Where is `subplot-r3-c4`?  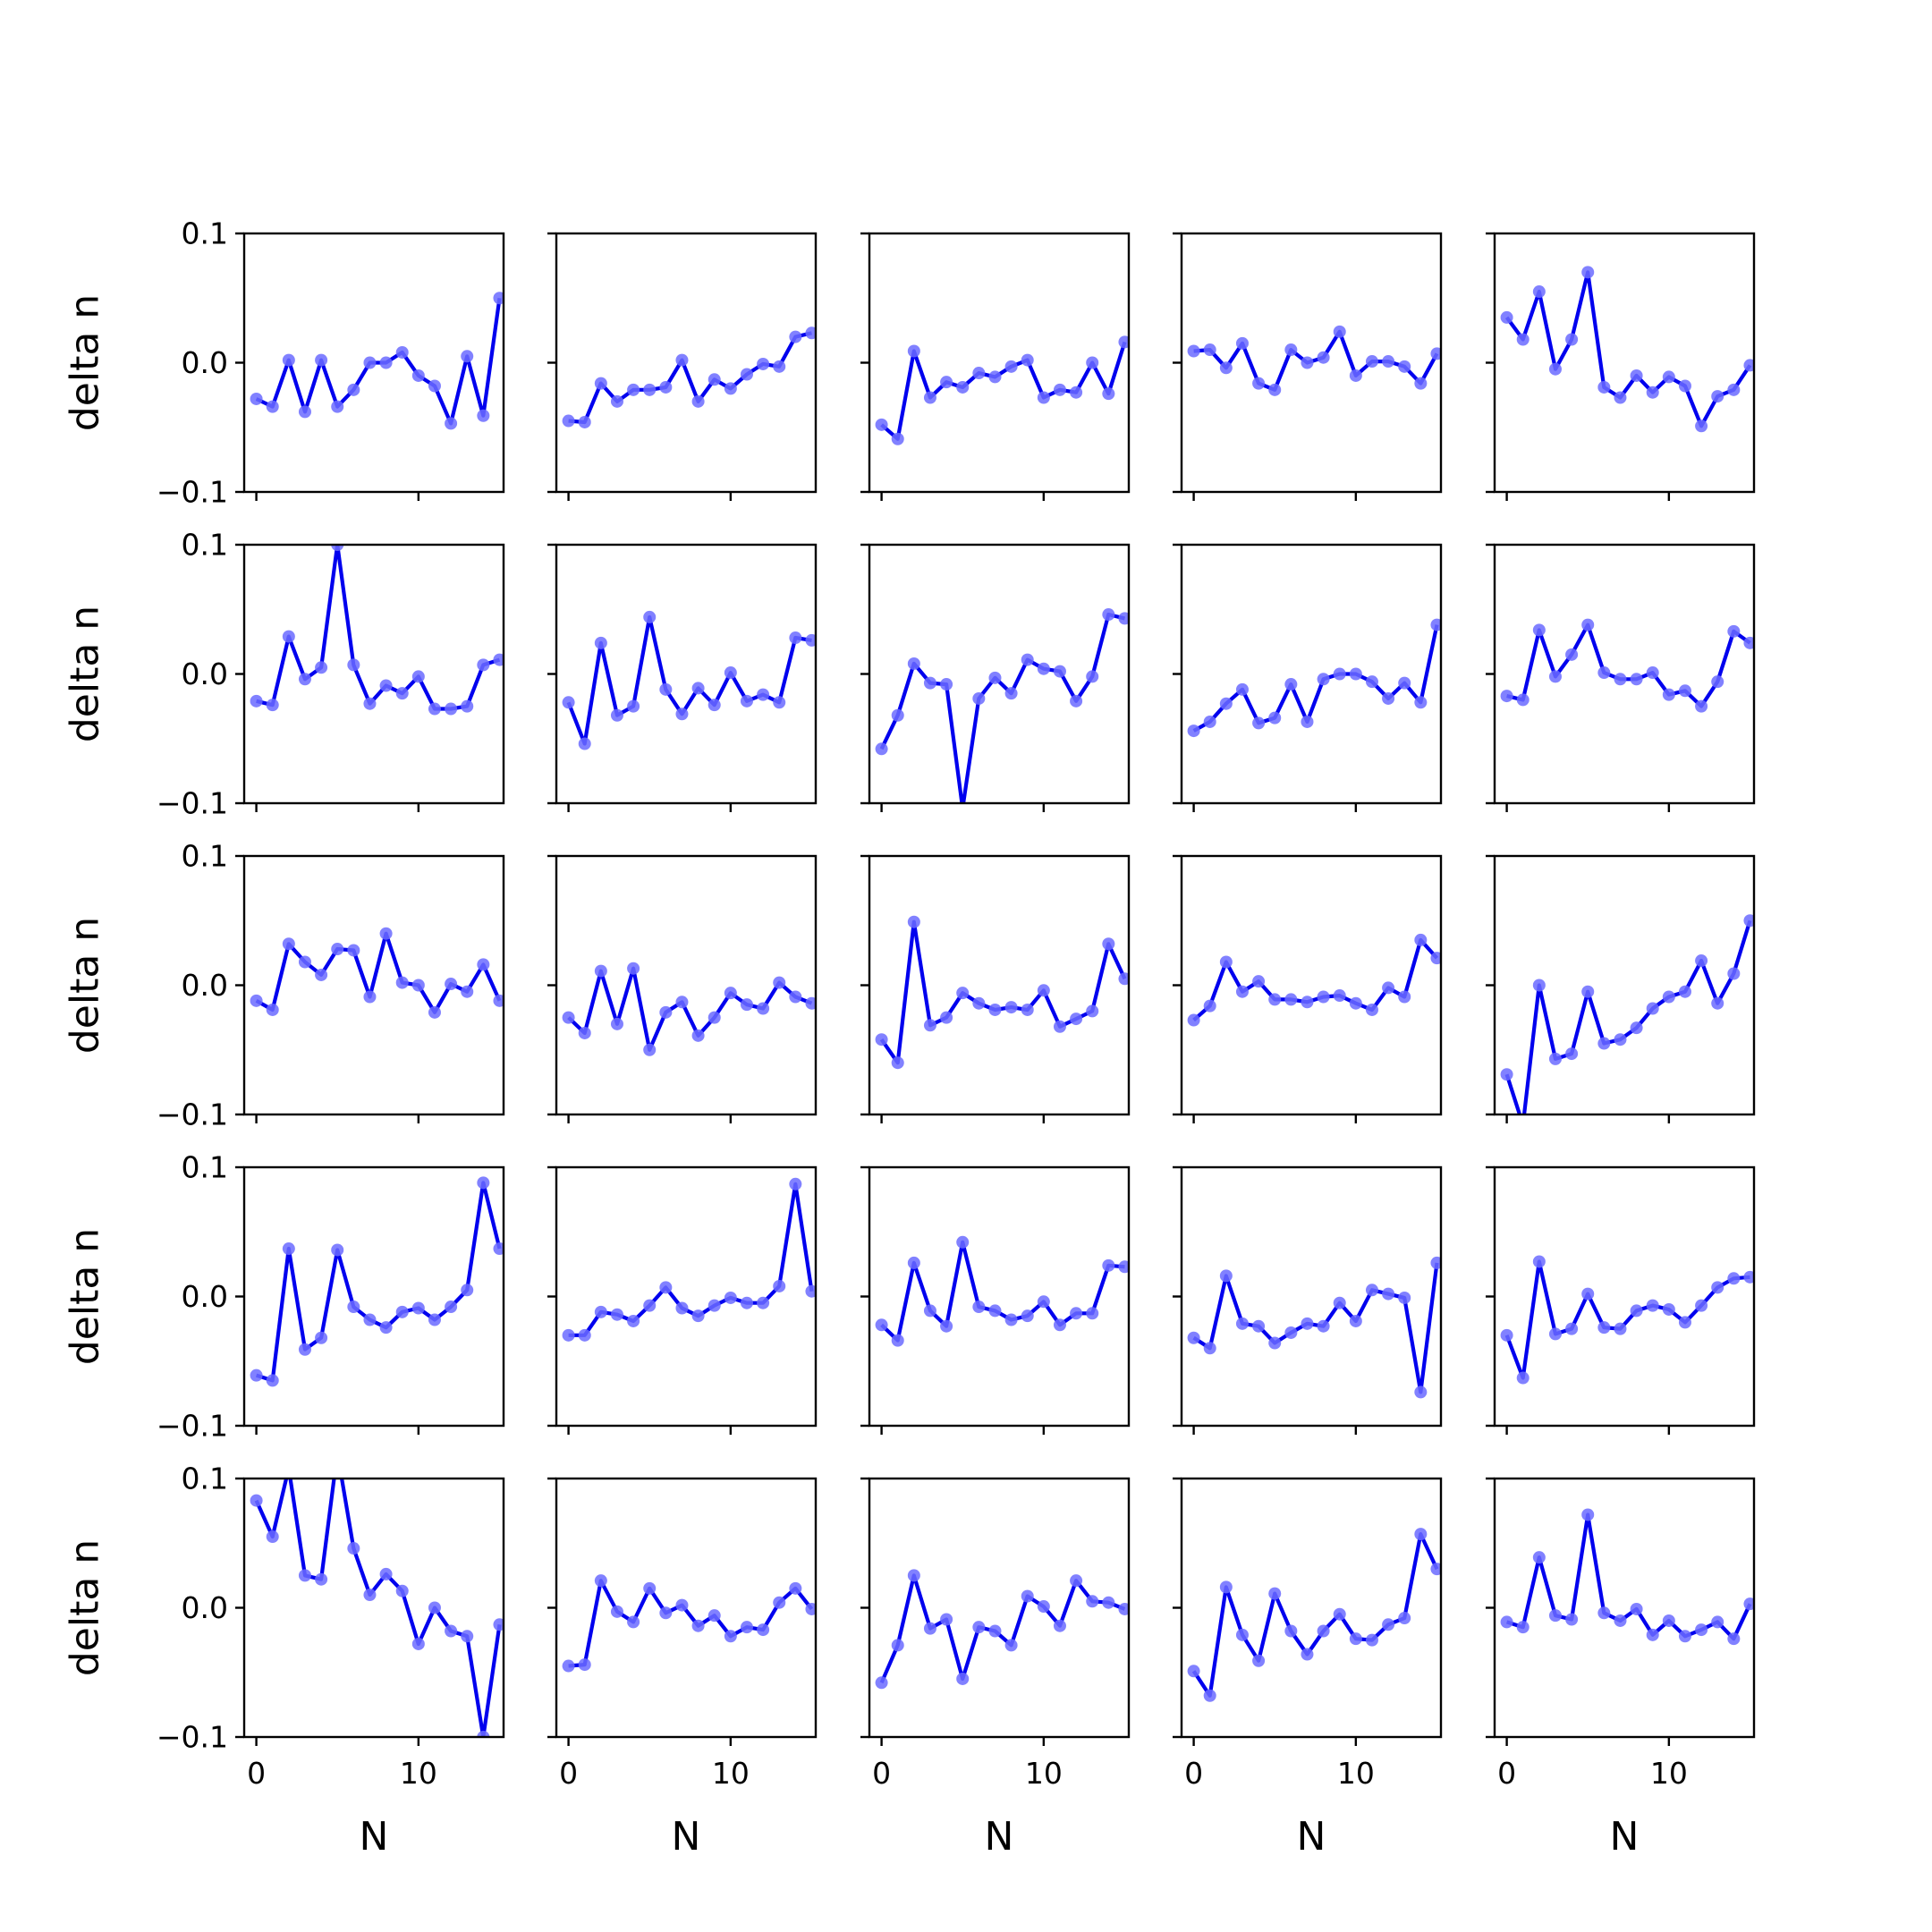
subplot-r3-c4 is located at coordinates (1308, 988).